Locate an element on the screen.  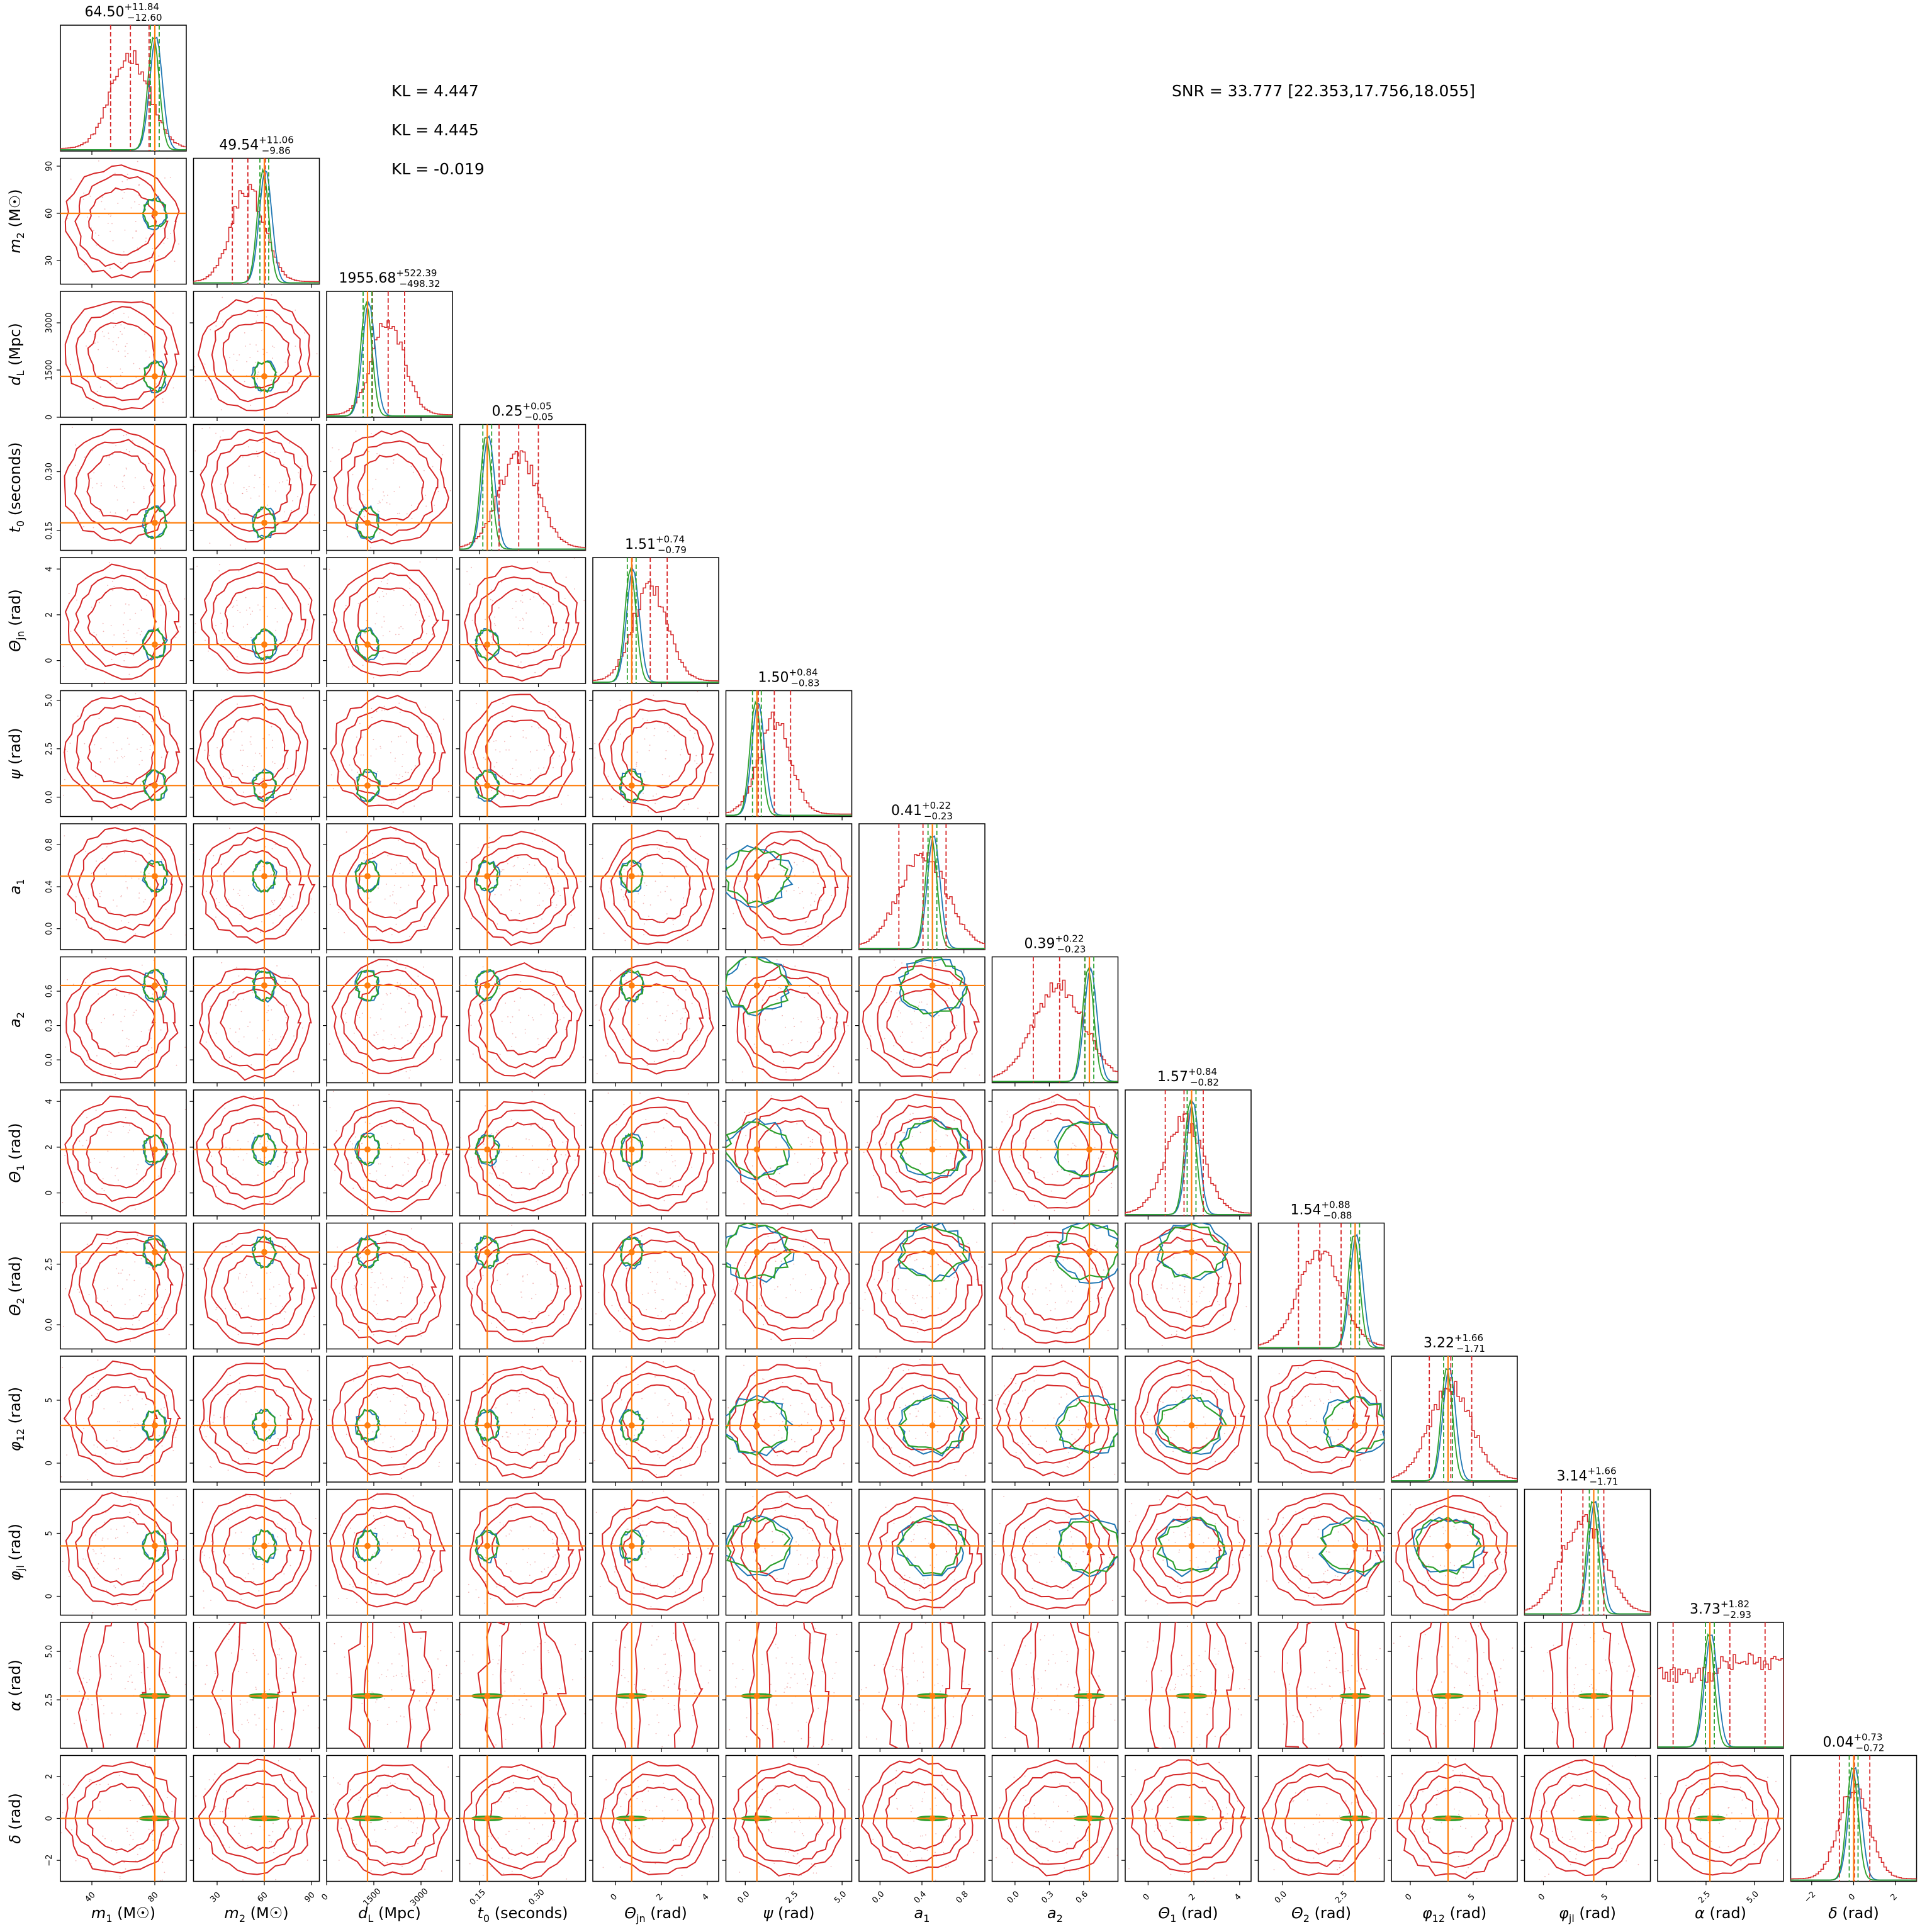
contour-green is located at coordinates (632, 1252).